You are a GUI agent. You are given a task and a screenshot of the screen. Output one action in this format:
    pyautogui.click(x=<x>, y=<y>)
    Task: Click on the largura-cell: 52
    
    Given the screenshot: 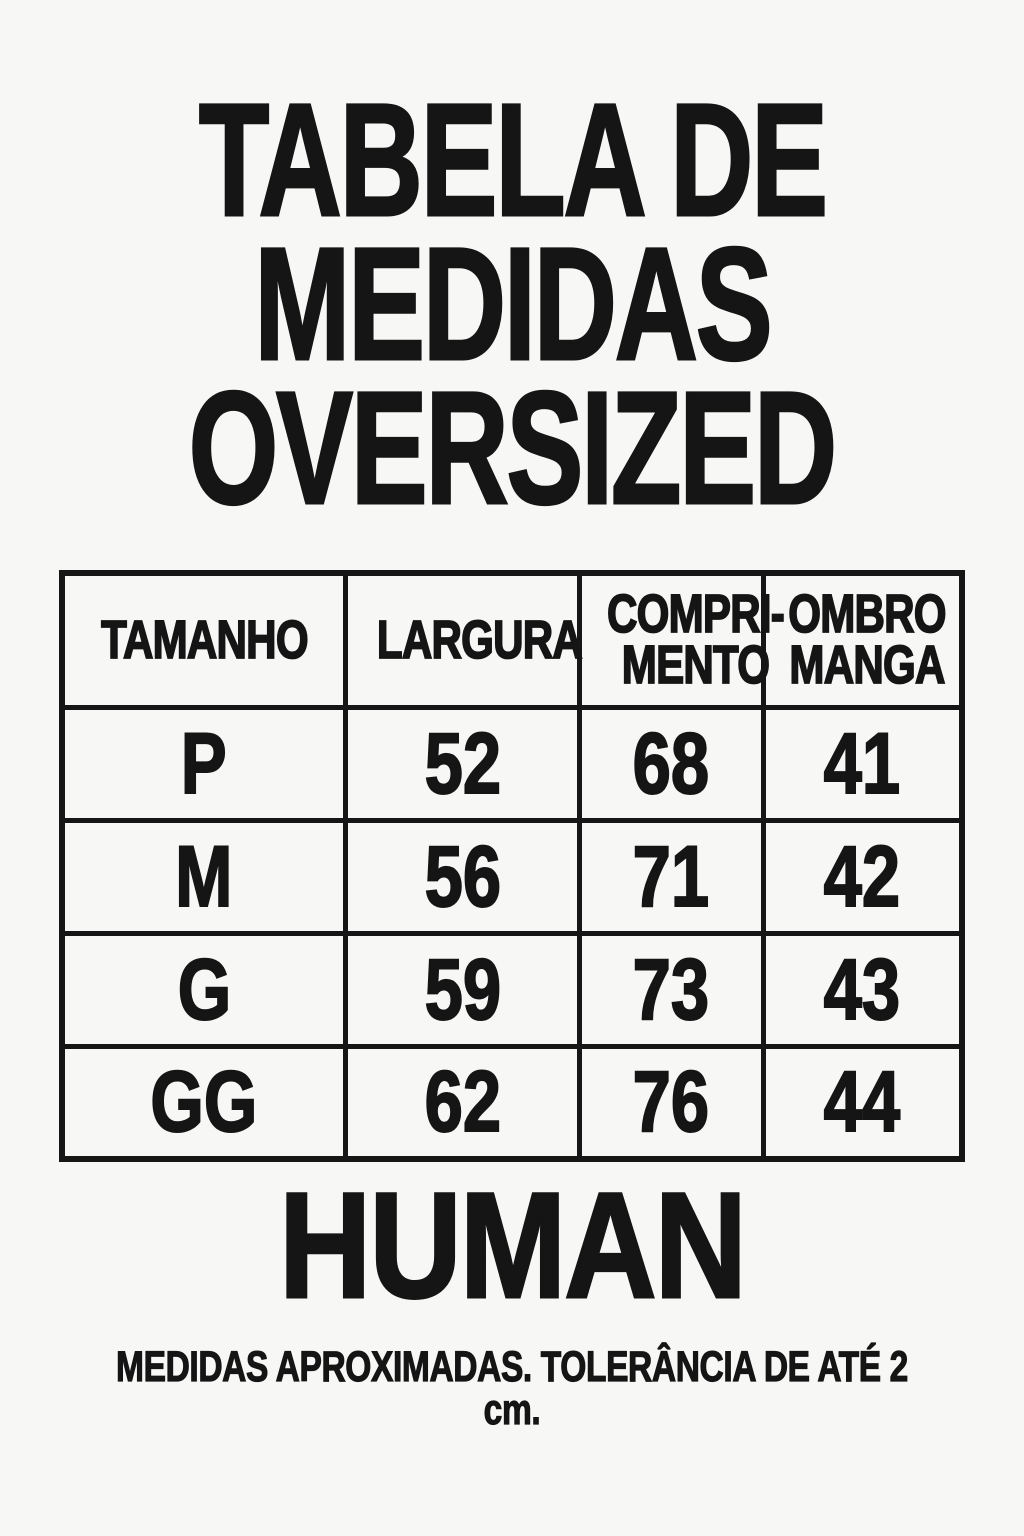 What is the action you would take?
    pyautogui.click(x=462, y=763)
    